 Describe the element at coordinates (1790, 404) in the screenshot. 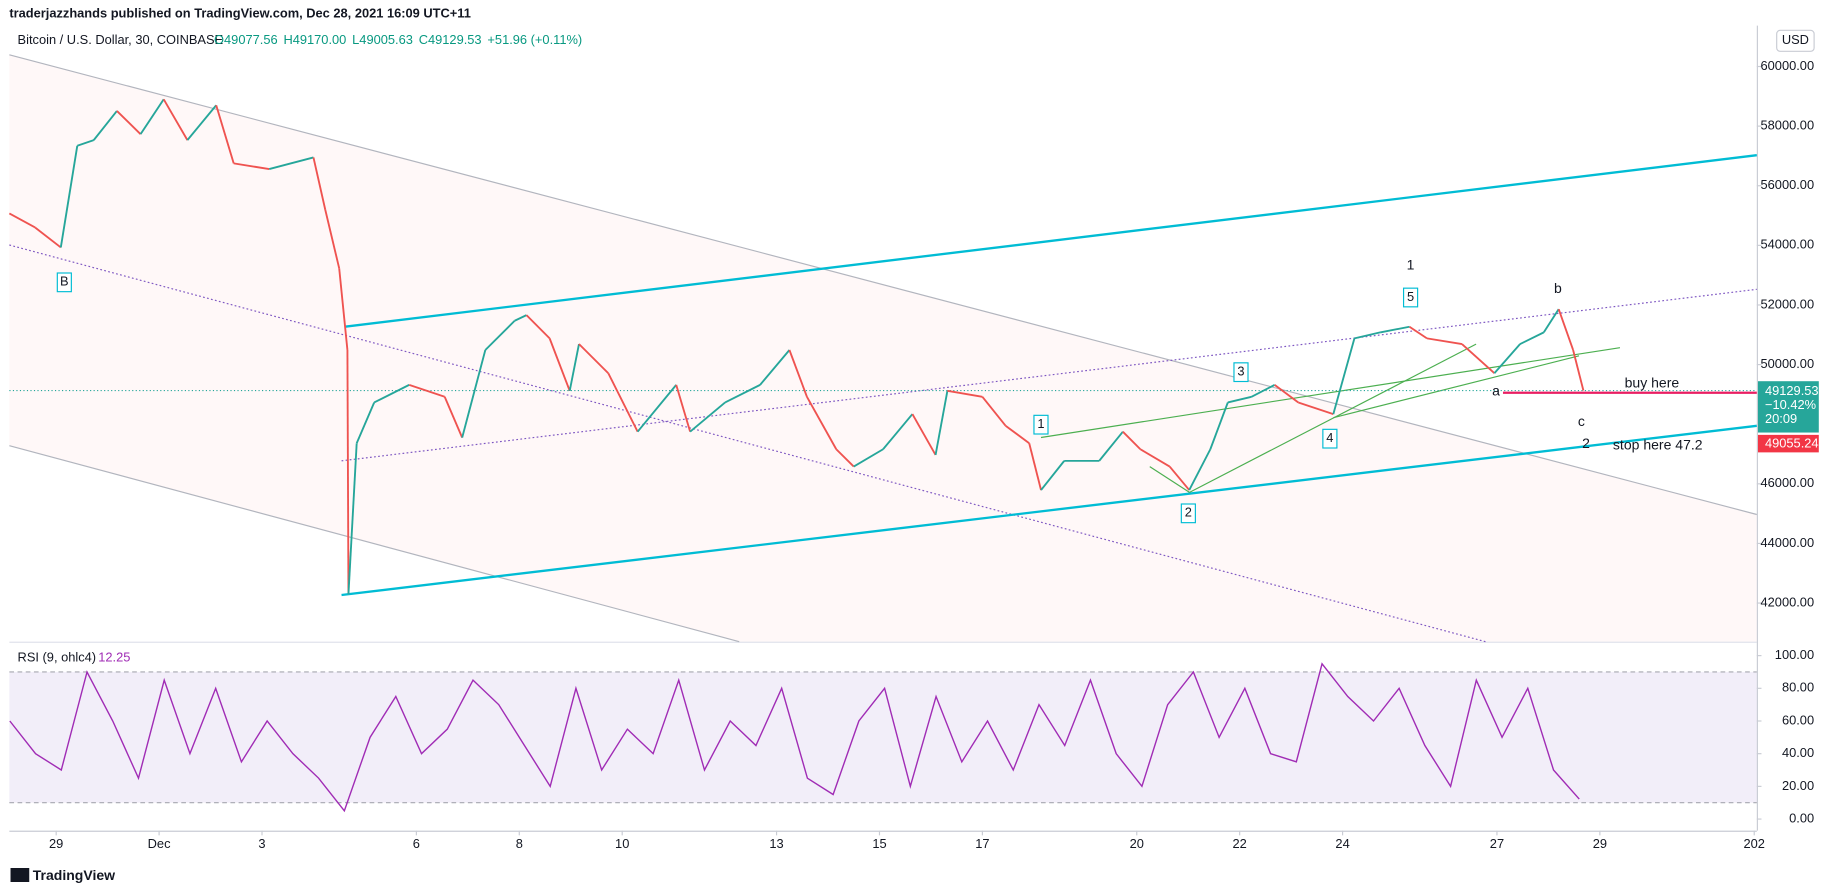

I see `last-price-change: −10.42%` at that location.